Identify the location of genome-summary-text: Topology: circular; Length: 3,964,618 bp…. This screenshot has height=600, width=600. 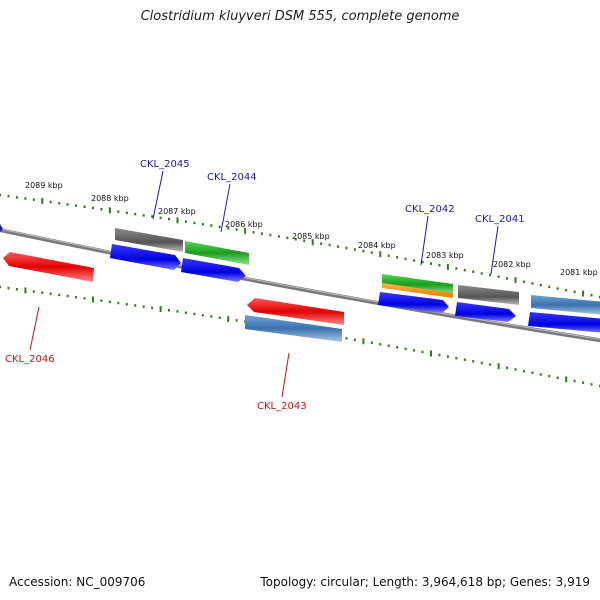
(425, 582).